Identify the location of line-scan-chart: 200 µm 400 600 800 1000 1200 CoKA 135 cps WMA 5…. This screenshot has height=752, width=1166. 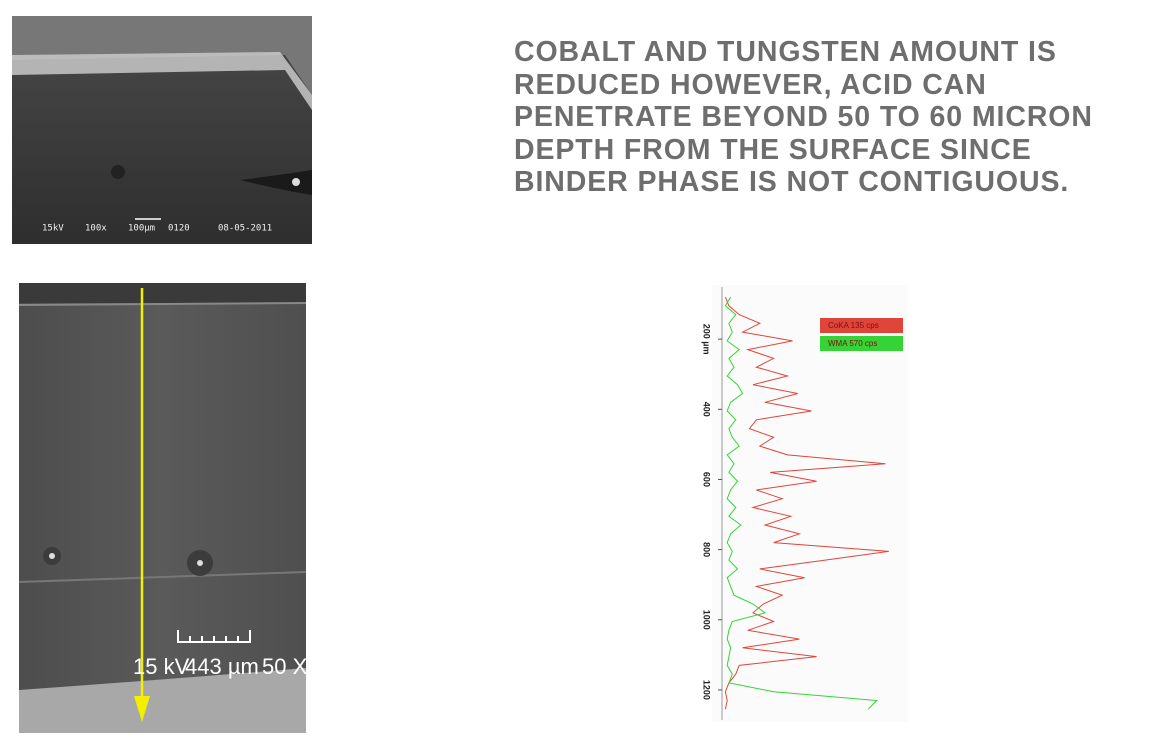
(804, 503).